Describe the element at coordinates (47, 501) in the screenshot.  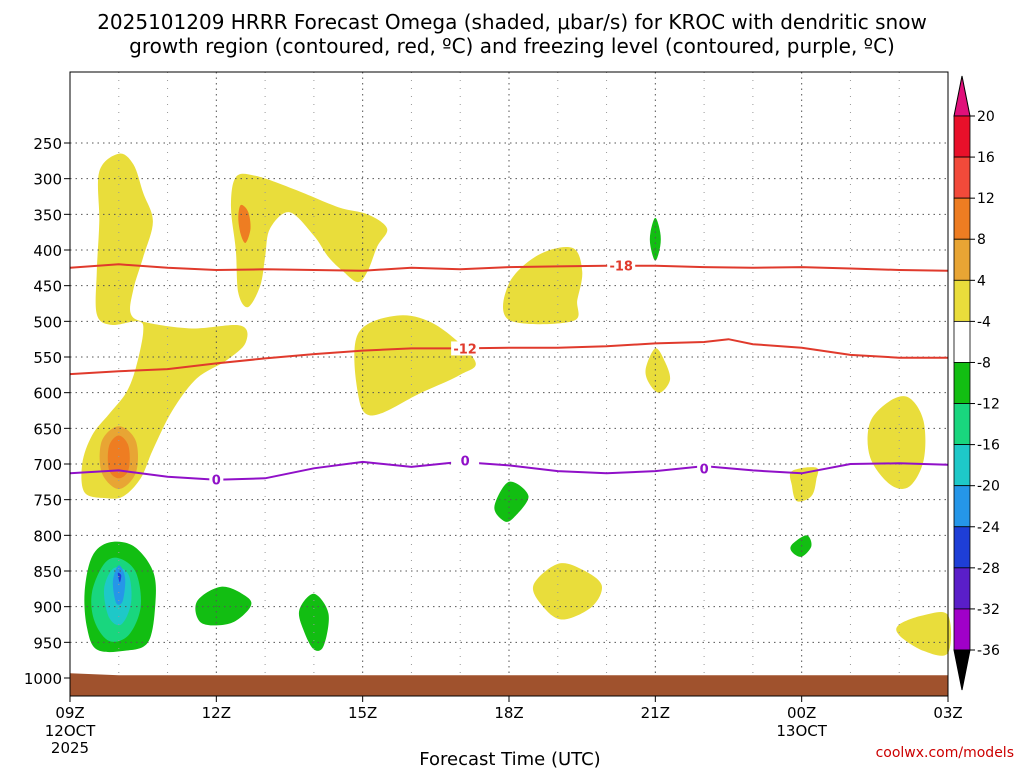
I see `y-tick-label-750: 750` at that location.